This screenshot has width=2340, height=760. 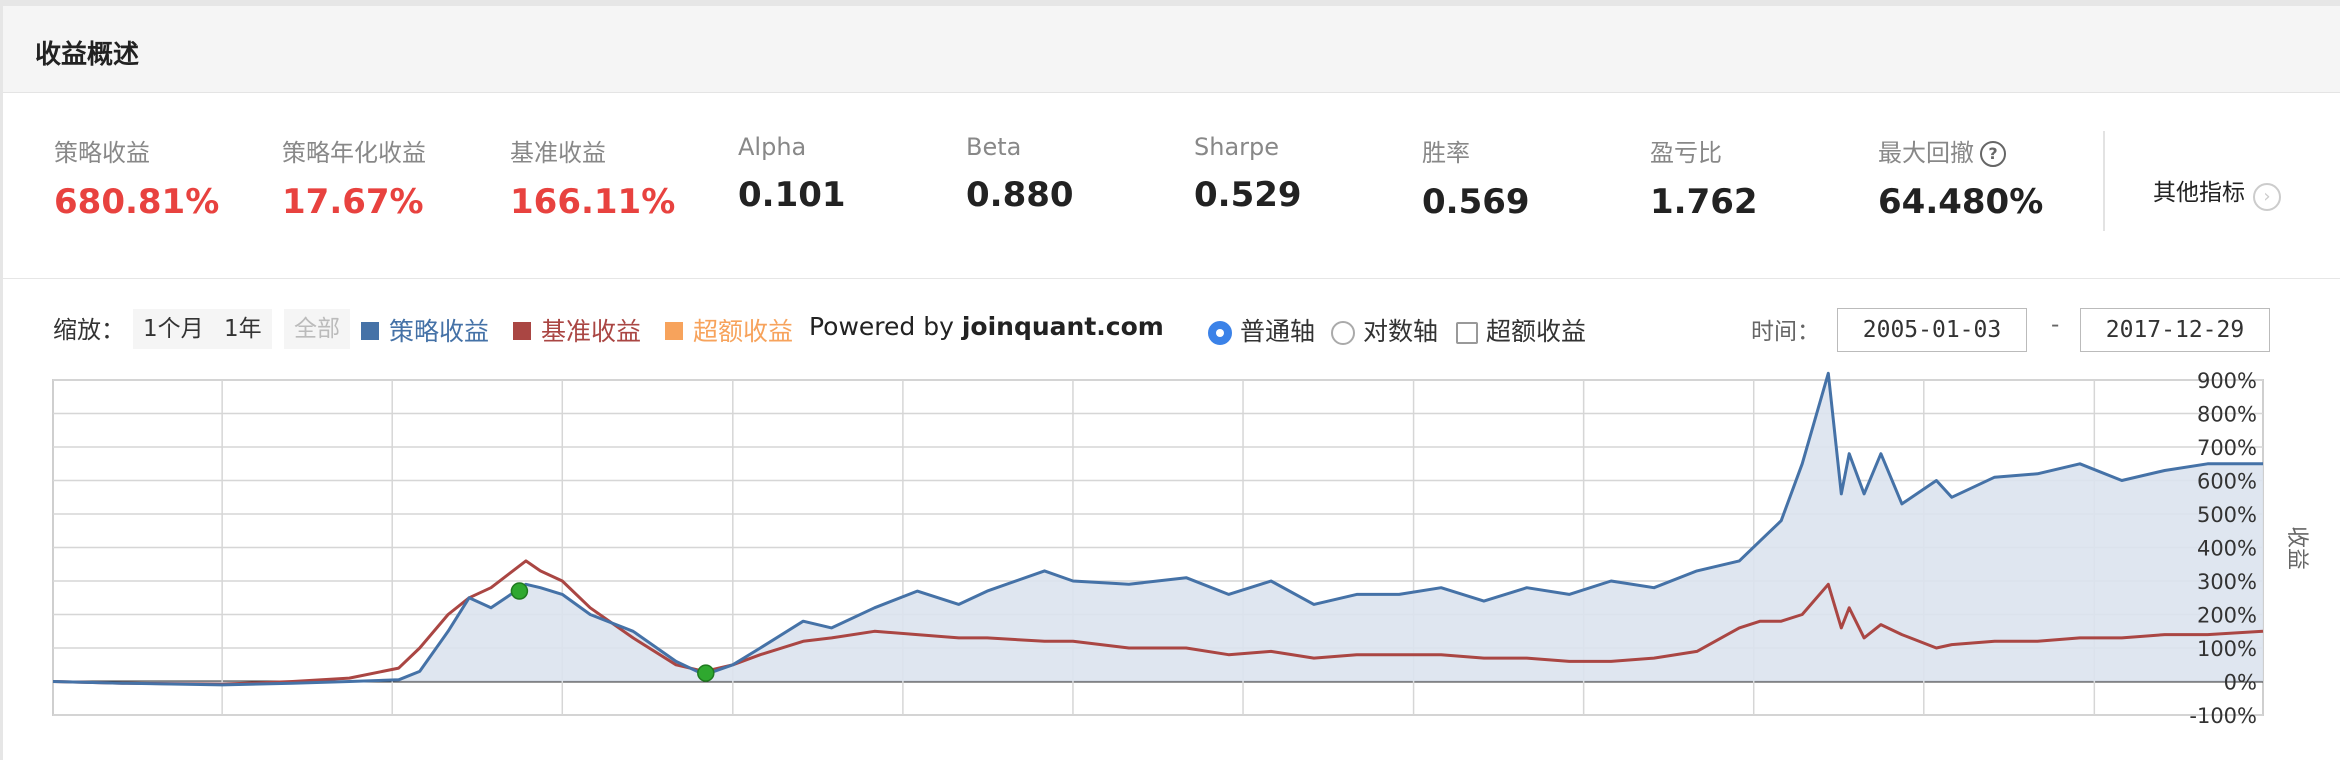 I want to click on powered-prefix: Powered by, so click(x=885, y=326).